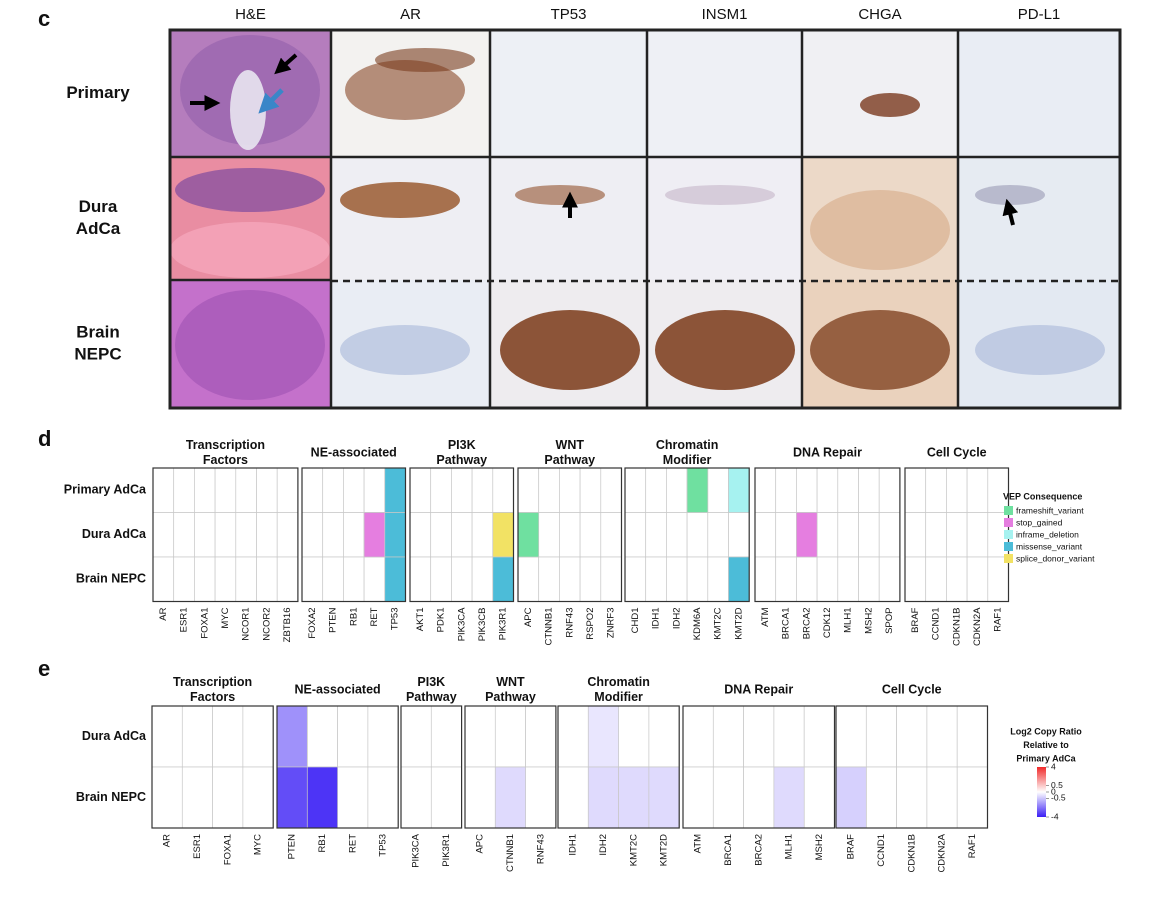 The image size is (1170, 909). What do you see at coordinates (819, 847) in the screenshot?
I see `gene-label: MSH2` at bounding box center [819, 847].